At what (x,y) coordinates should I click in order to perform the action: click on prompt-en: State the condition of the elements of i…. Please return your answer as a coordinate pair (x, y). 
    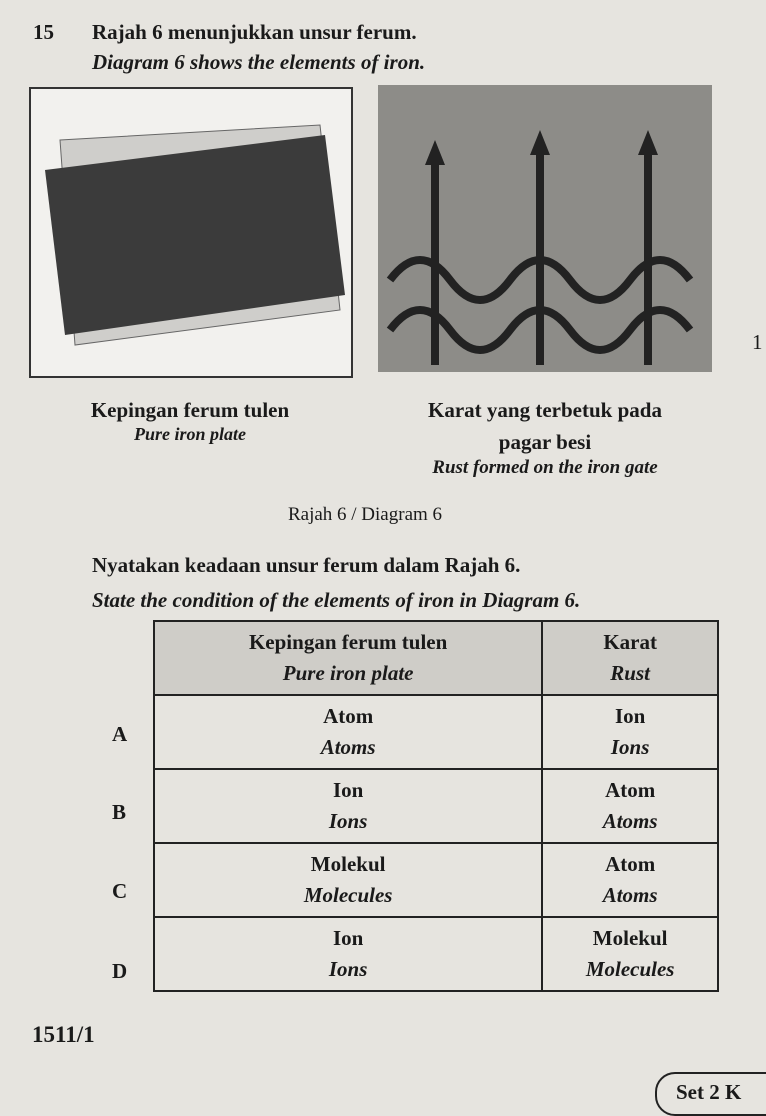
    Looking at the image, I should click on (336, 600).